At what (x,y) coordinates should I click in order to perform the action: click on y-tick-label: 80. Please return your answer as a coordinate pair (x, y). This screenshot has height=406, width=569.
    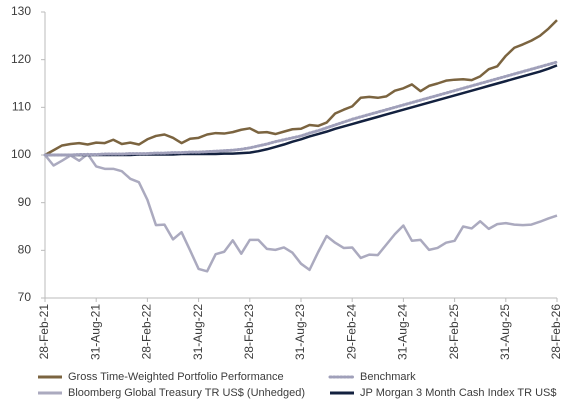
    Looking at the image, I should click on (25, 250).